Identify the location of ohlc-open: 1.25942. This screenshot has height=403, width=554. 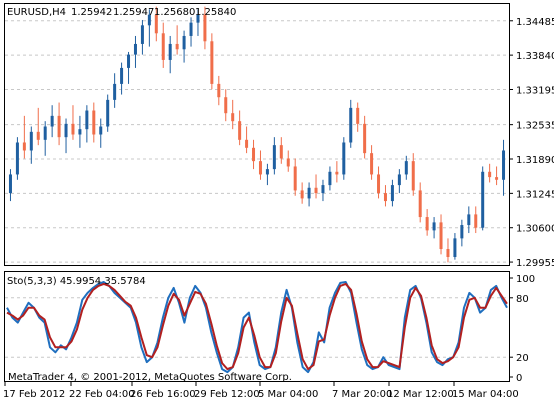
(91, 12).